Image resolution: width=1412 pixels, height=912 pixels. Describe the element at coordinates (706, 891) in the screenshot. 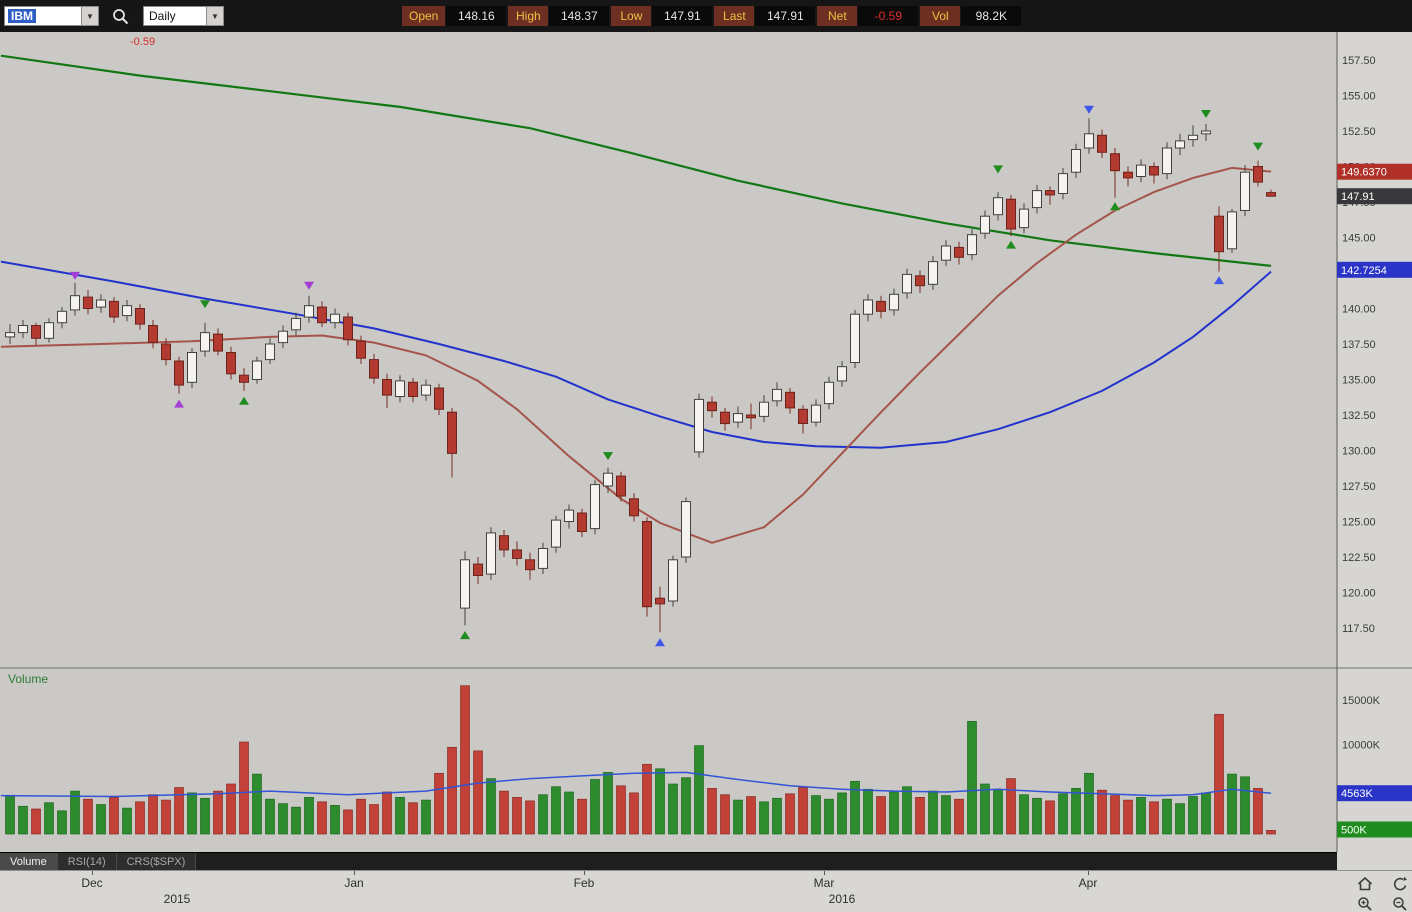

I see `time-axis: Dec Jan Feb Mar Apr 2015 2016` at that location.